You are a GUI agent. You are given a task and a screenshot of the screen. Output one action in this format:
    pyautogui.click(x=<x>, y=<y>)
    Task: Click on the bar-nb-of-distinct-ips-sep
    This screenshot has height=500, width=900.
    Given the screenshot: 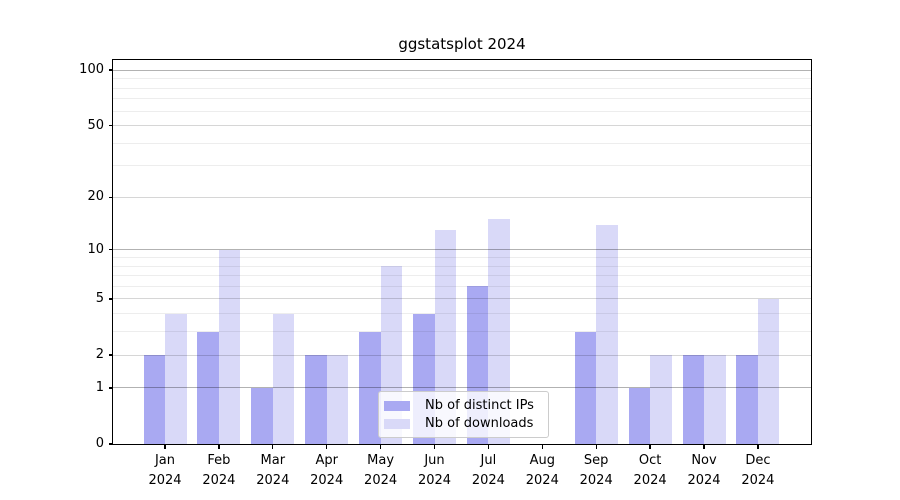 What is the action you would take?
    pyautogui.click(x=585, y=387)
    